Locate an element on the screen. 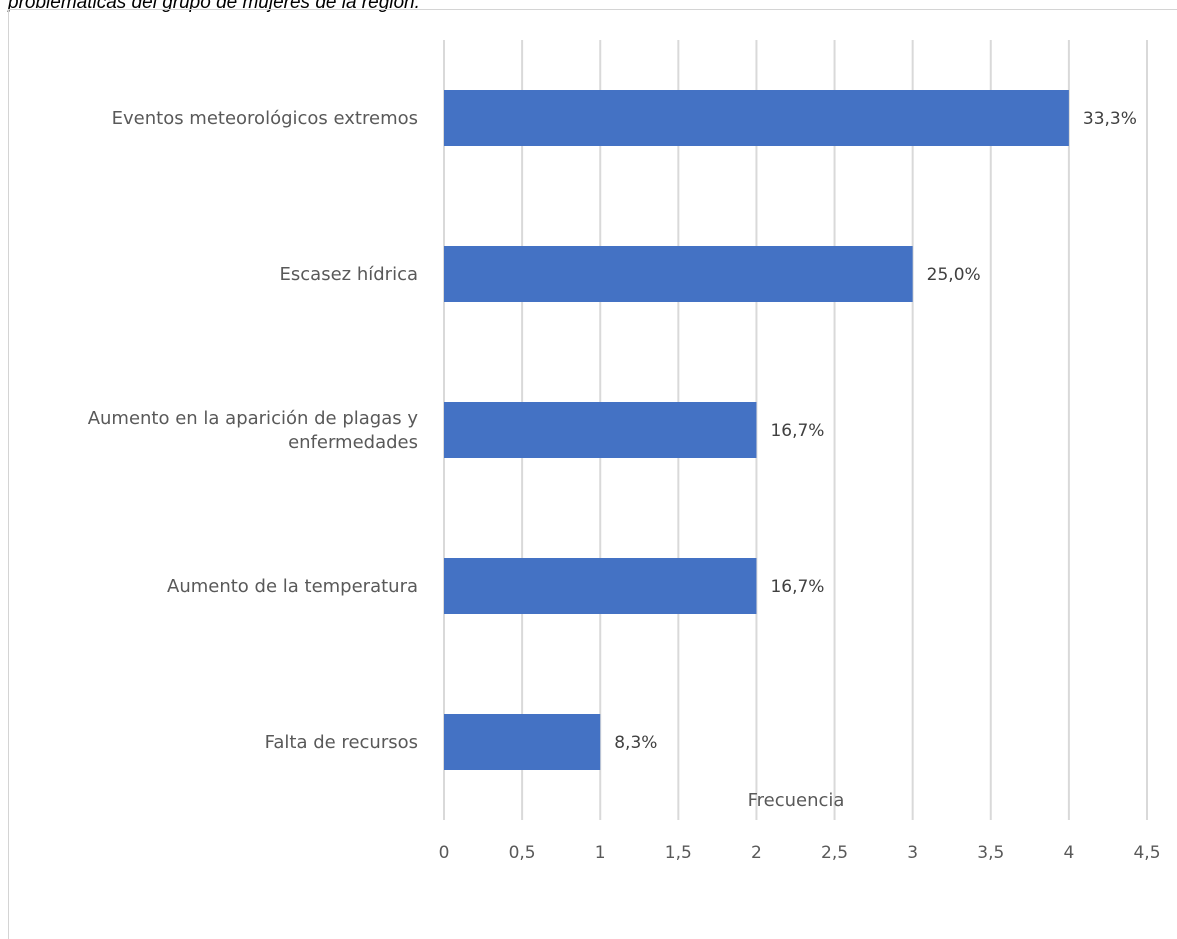 Image resolution: width=1177 pixels, height=939 pixels. category-label-line: Falta de recursos is located at coordinates (341, 742).